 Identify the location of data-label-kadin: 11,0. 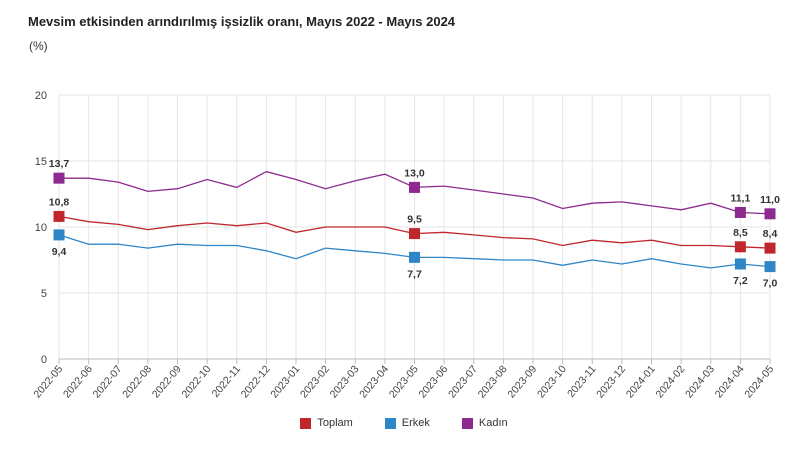
(770, 200).